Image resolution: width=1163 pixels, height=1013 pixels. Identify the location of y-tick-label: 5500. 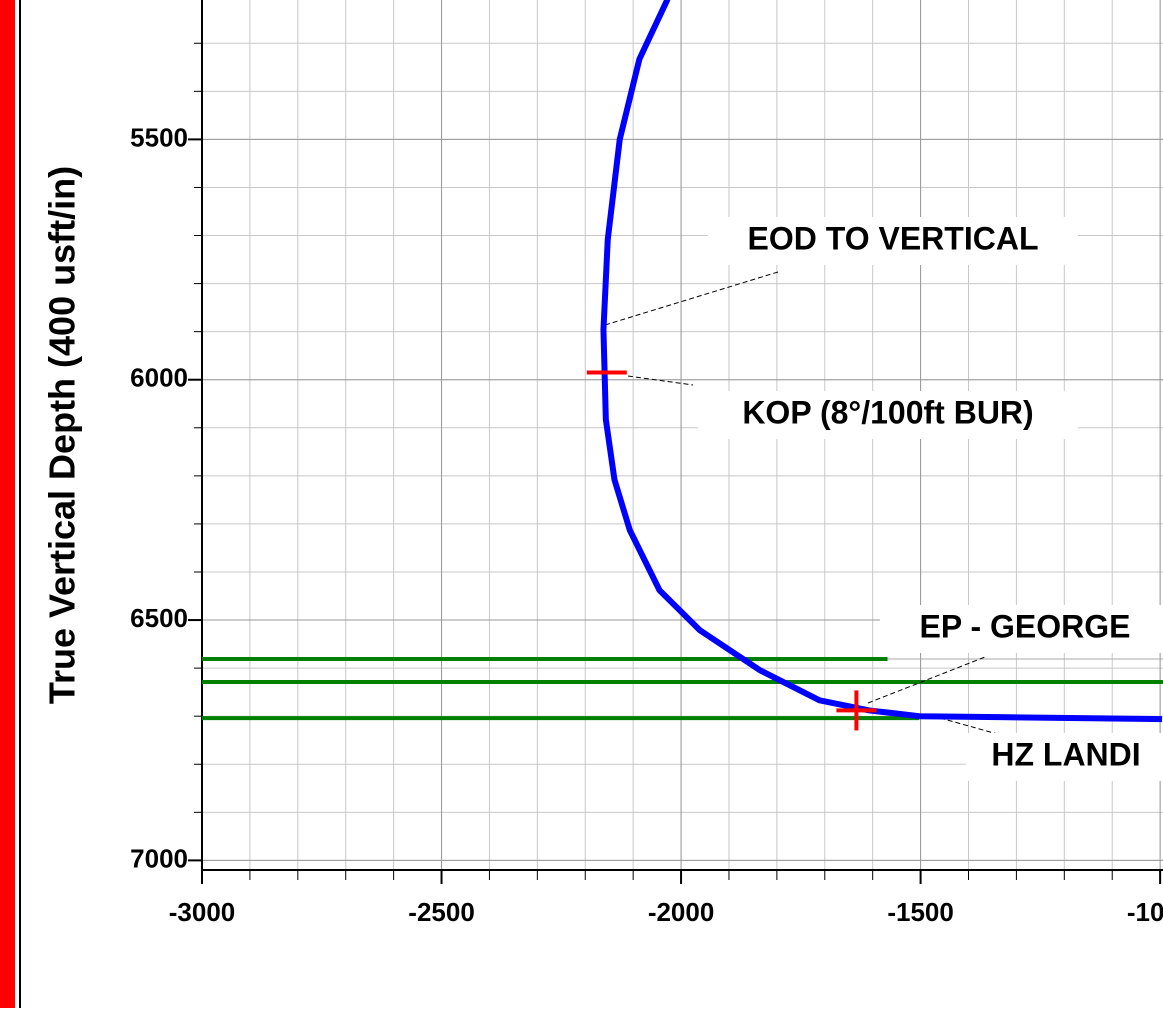
(159, 137).